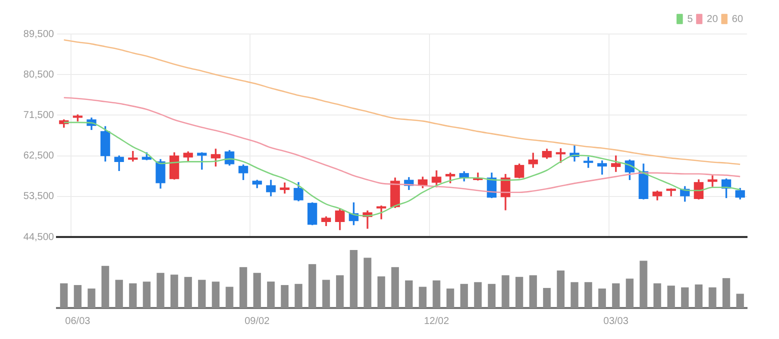 The width and height of the screenshot is (779, 339). What do you see at coordinates (78, 321) in the screenshot?
I see `x-tick-label: 06/03` at bounding box center [78, 321].